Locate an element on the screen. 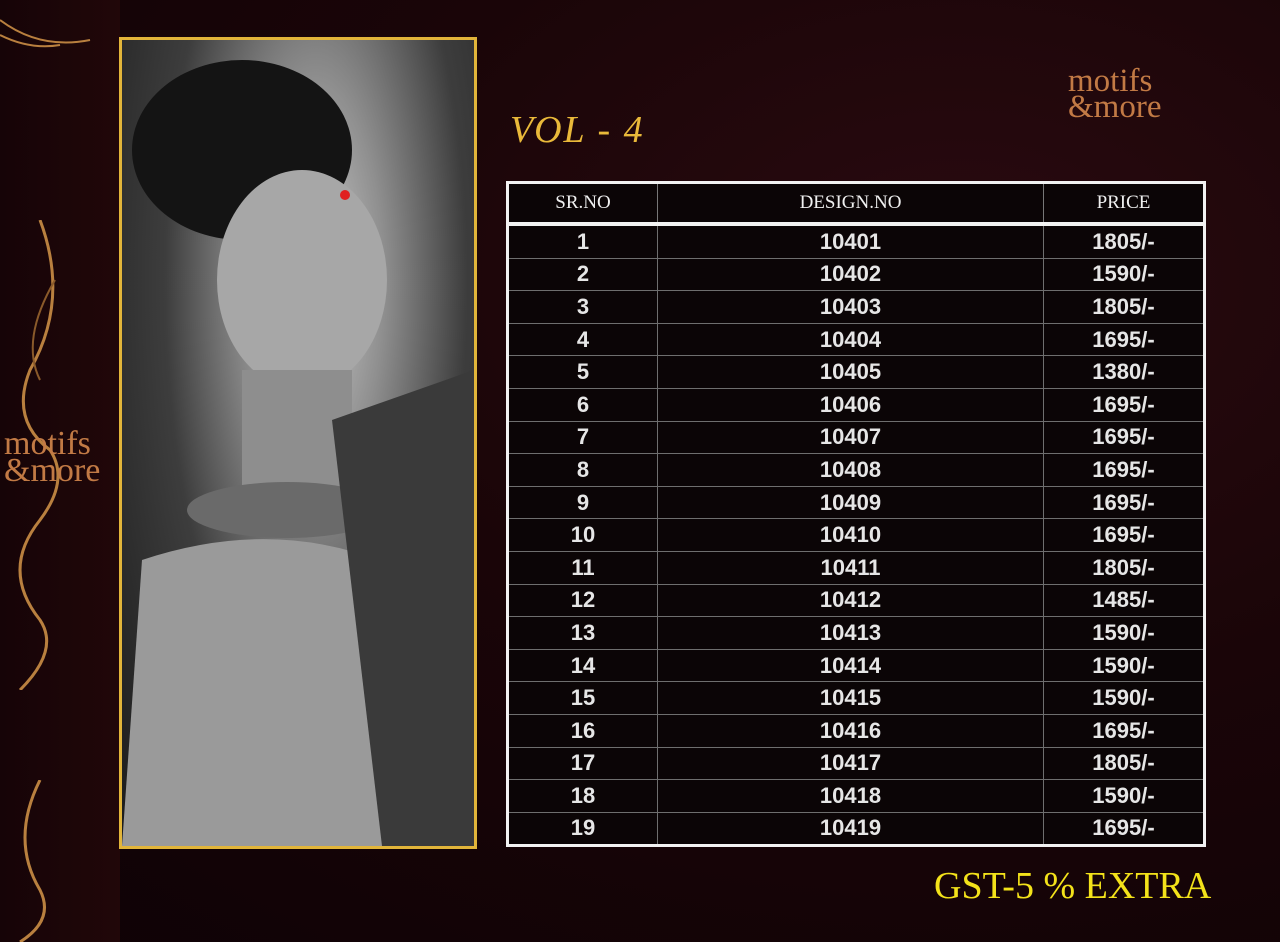 The width and height of the screenshot is (1280, 942). cell-sr-no: 2 is located at coordinates (582, 274).